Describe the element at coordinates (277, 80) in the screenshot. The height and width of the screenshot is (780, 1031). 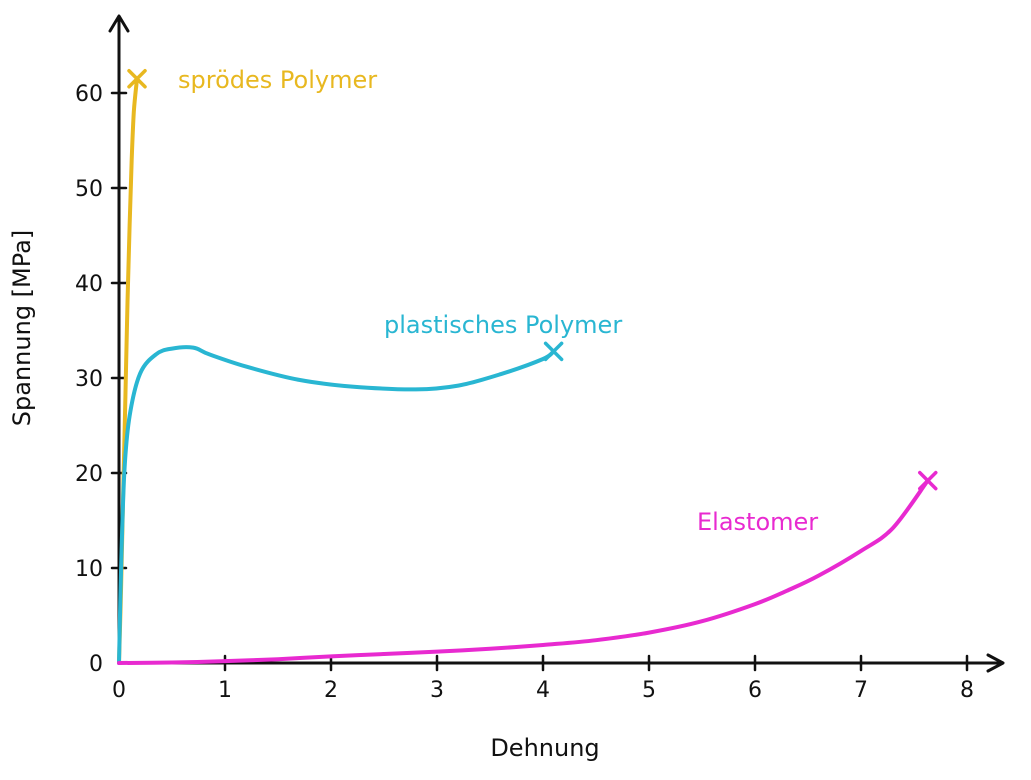
I see `series-label-sprodes-polymer: sprödes Polymer` at that location.